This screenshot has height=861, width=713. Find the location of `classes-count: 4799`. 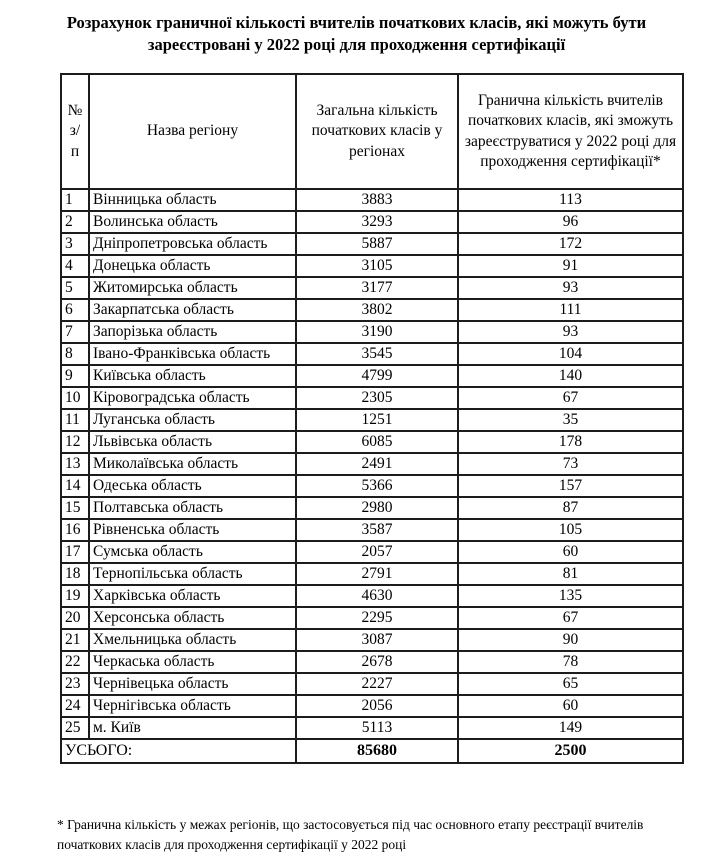

classes-count: 4799 is located at coordinates (377, 376).